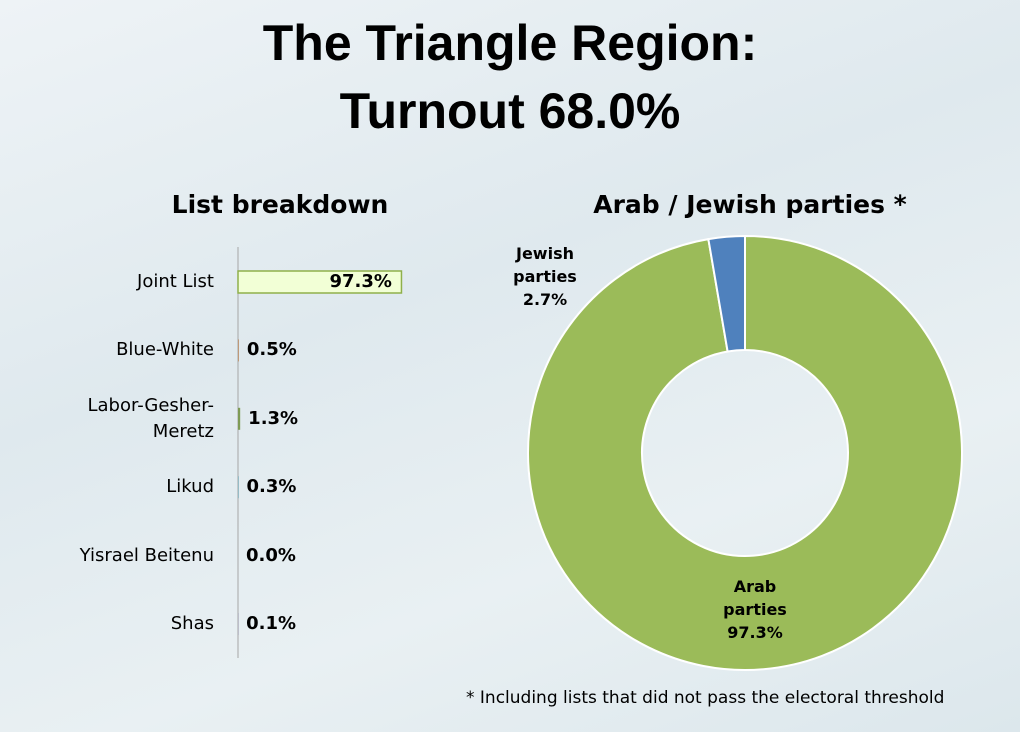 This screenshot has width=1020, height=732. Describe the element at coordinates (271, 555) in the screenshot. I see `value-label: 0.0%` at that location.